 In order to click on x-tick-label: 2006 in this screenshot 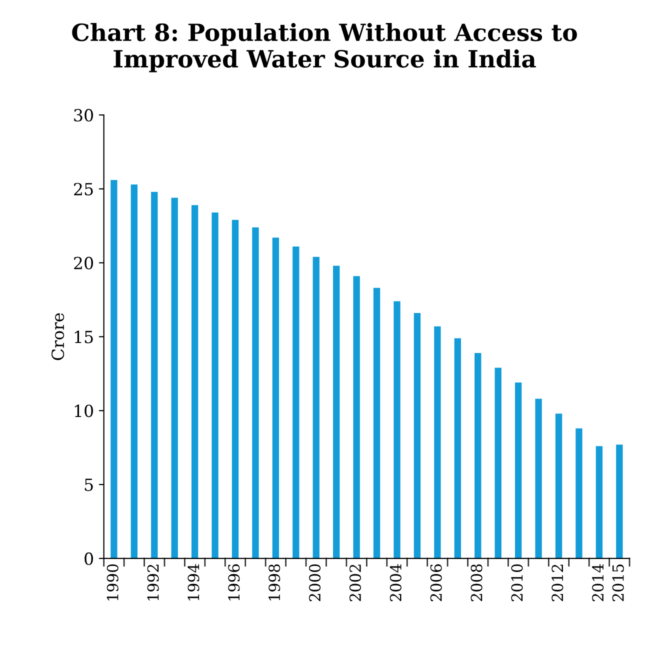, I will do `click(436, 583)`.